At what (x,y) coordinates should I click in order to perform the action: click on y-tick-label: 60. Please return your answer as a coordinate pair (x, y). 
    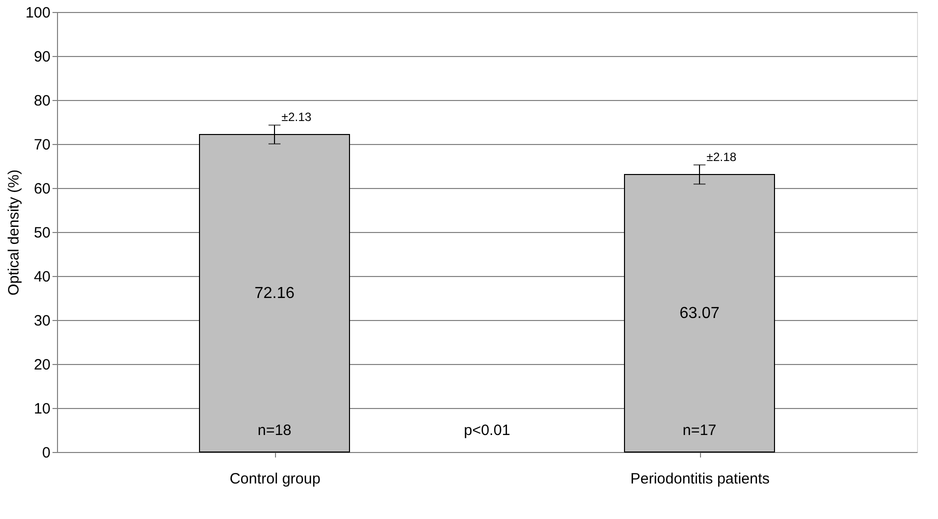
    Looking at the image, I should click on (42, 189).